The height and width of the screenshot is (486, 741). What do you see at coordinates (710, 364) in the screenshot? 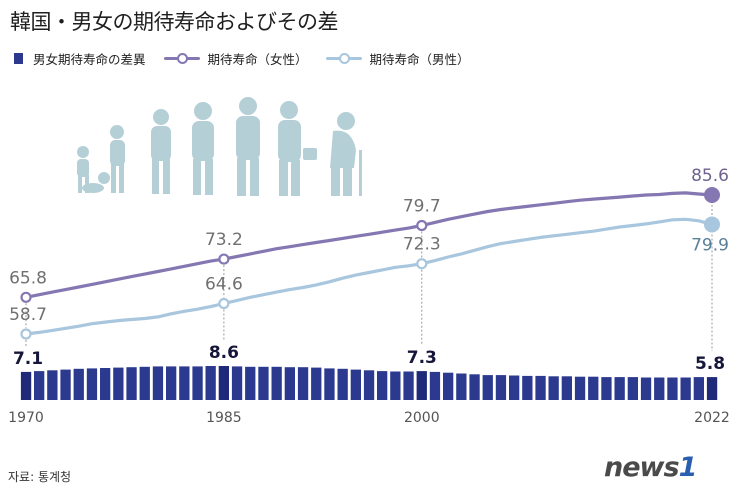
I see `label-gap-2022: 5.8` at bounding box center [710, 364].